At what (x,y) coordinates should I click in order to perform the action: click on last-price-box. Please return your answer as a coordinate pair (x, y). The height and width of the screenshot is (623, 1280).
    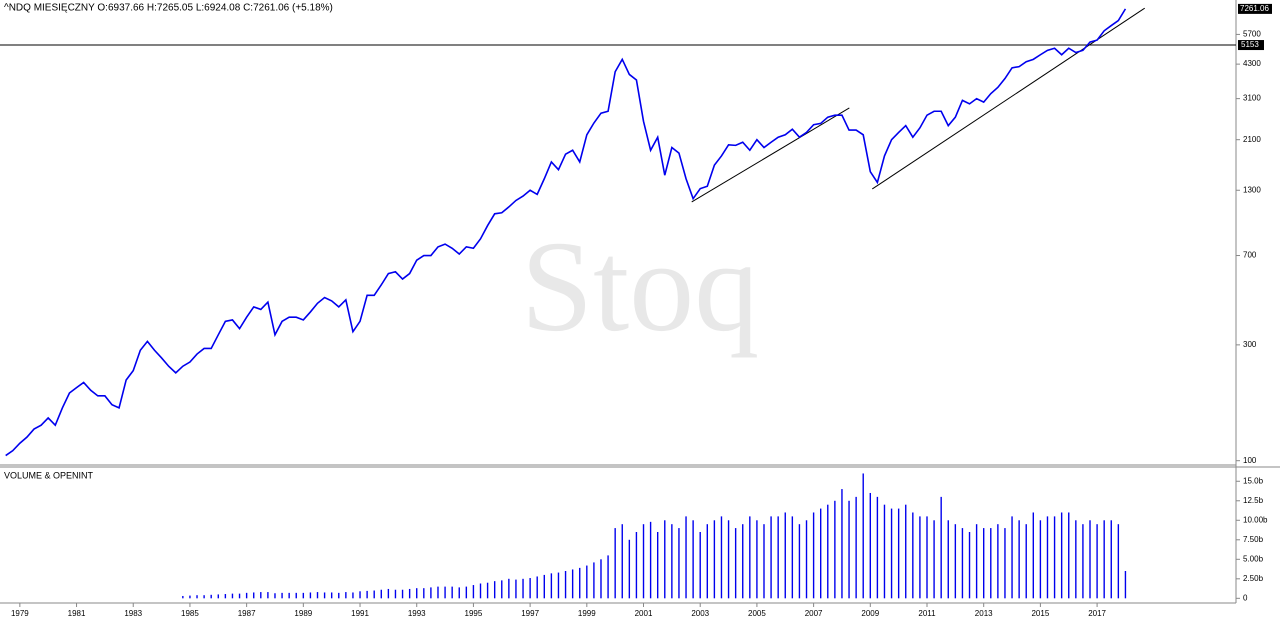
    Looking at the image, I should click on (1255, 8).